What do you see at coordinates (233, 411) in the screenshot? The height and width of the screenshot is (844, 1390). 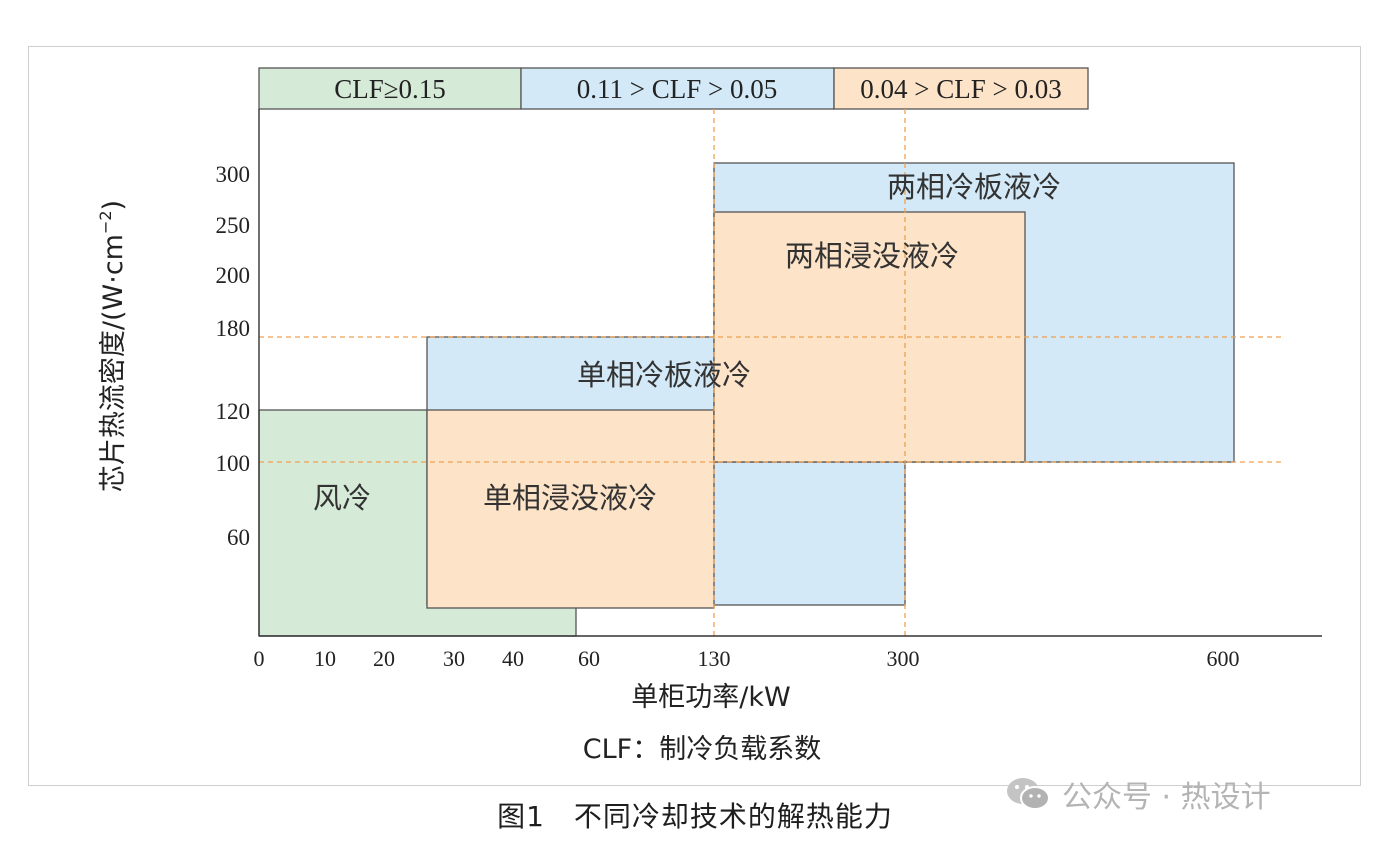 I see `y-tick-label: 120` at bounding box center [233, 411].